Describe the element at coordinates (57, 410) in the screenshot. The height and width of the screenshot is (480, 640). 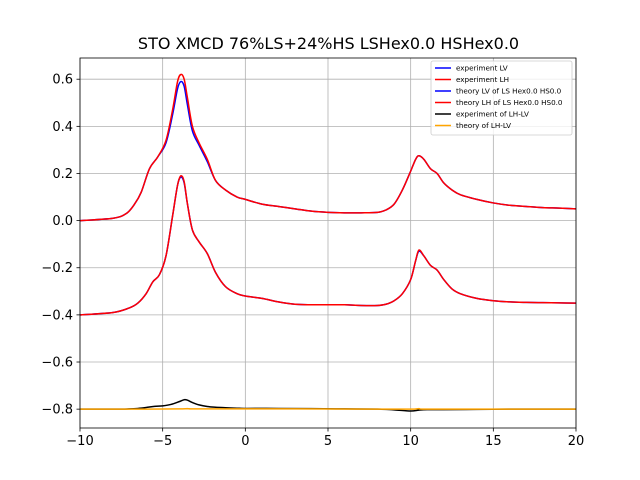
I see `y-tick-label: −0.8` at that location.